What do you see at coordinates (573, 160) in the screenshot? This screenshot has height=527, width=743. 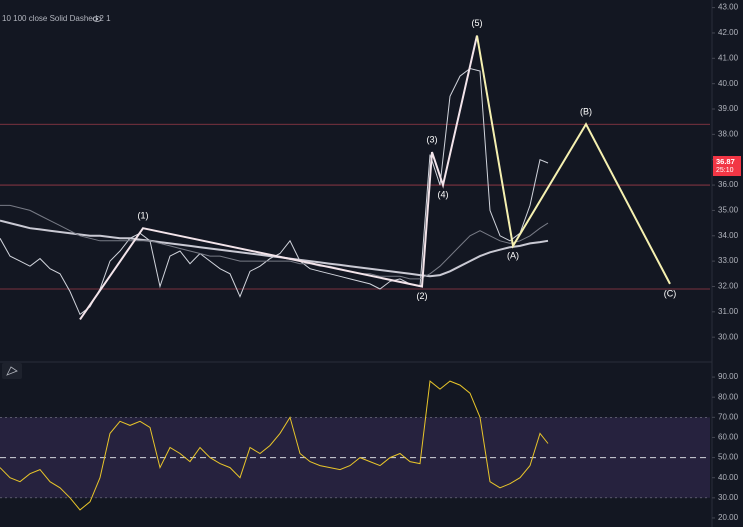 I see `wave-line` at bounding box center [573, 160].